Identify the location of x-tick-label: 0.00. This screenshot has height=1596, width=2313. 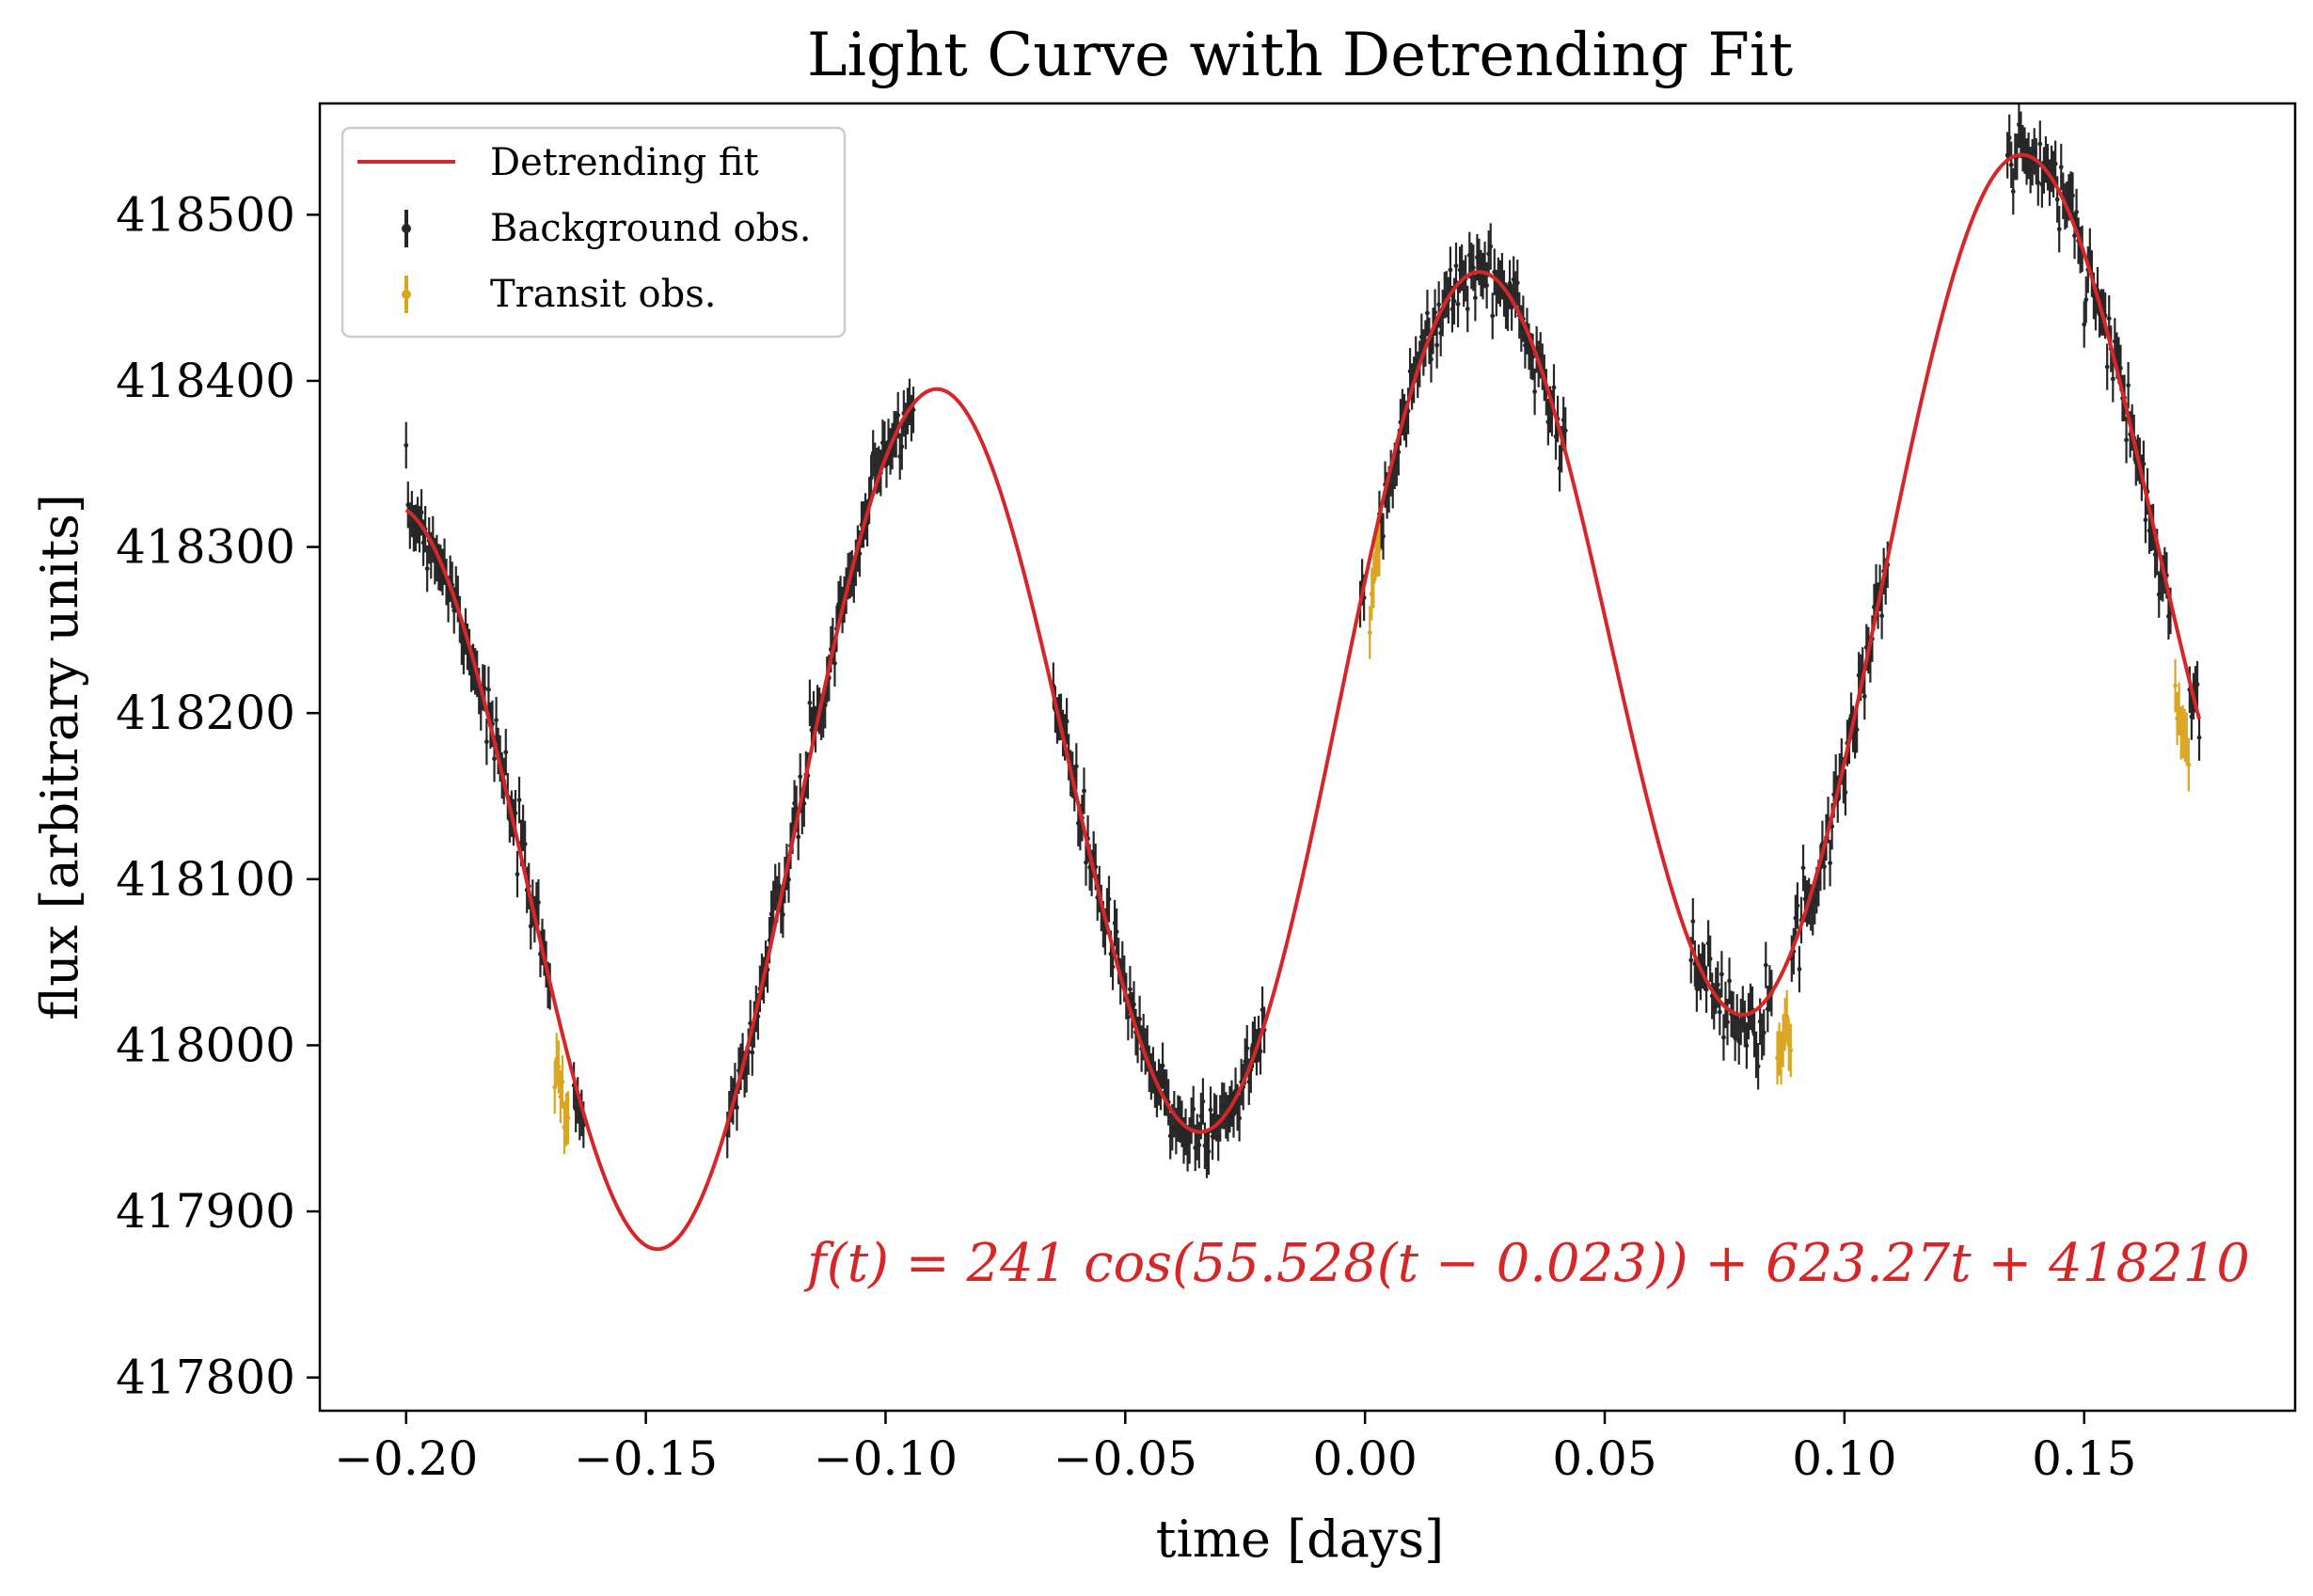
(1365, 1458).